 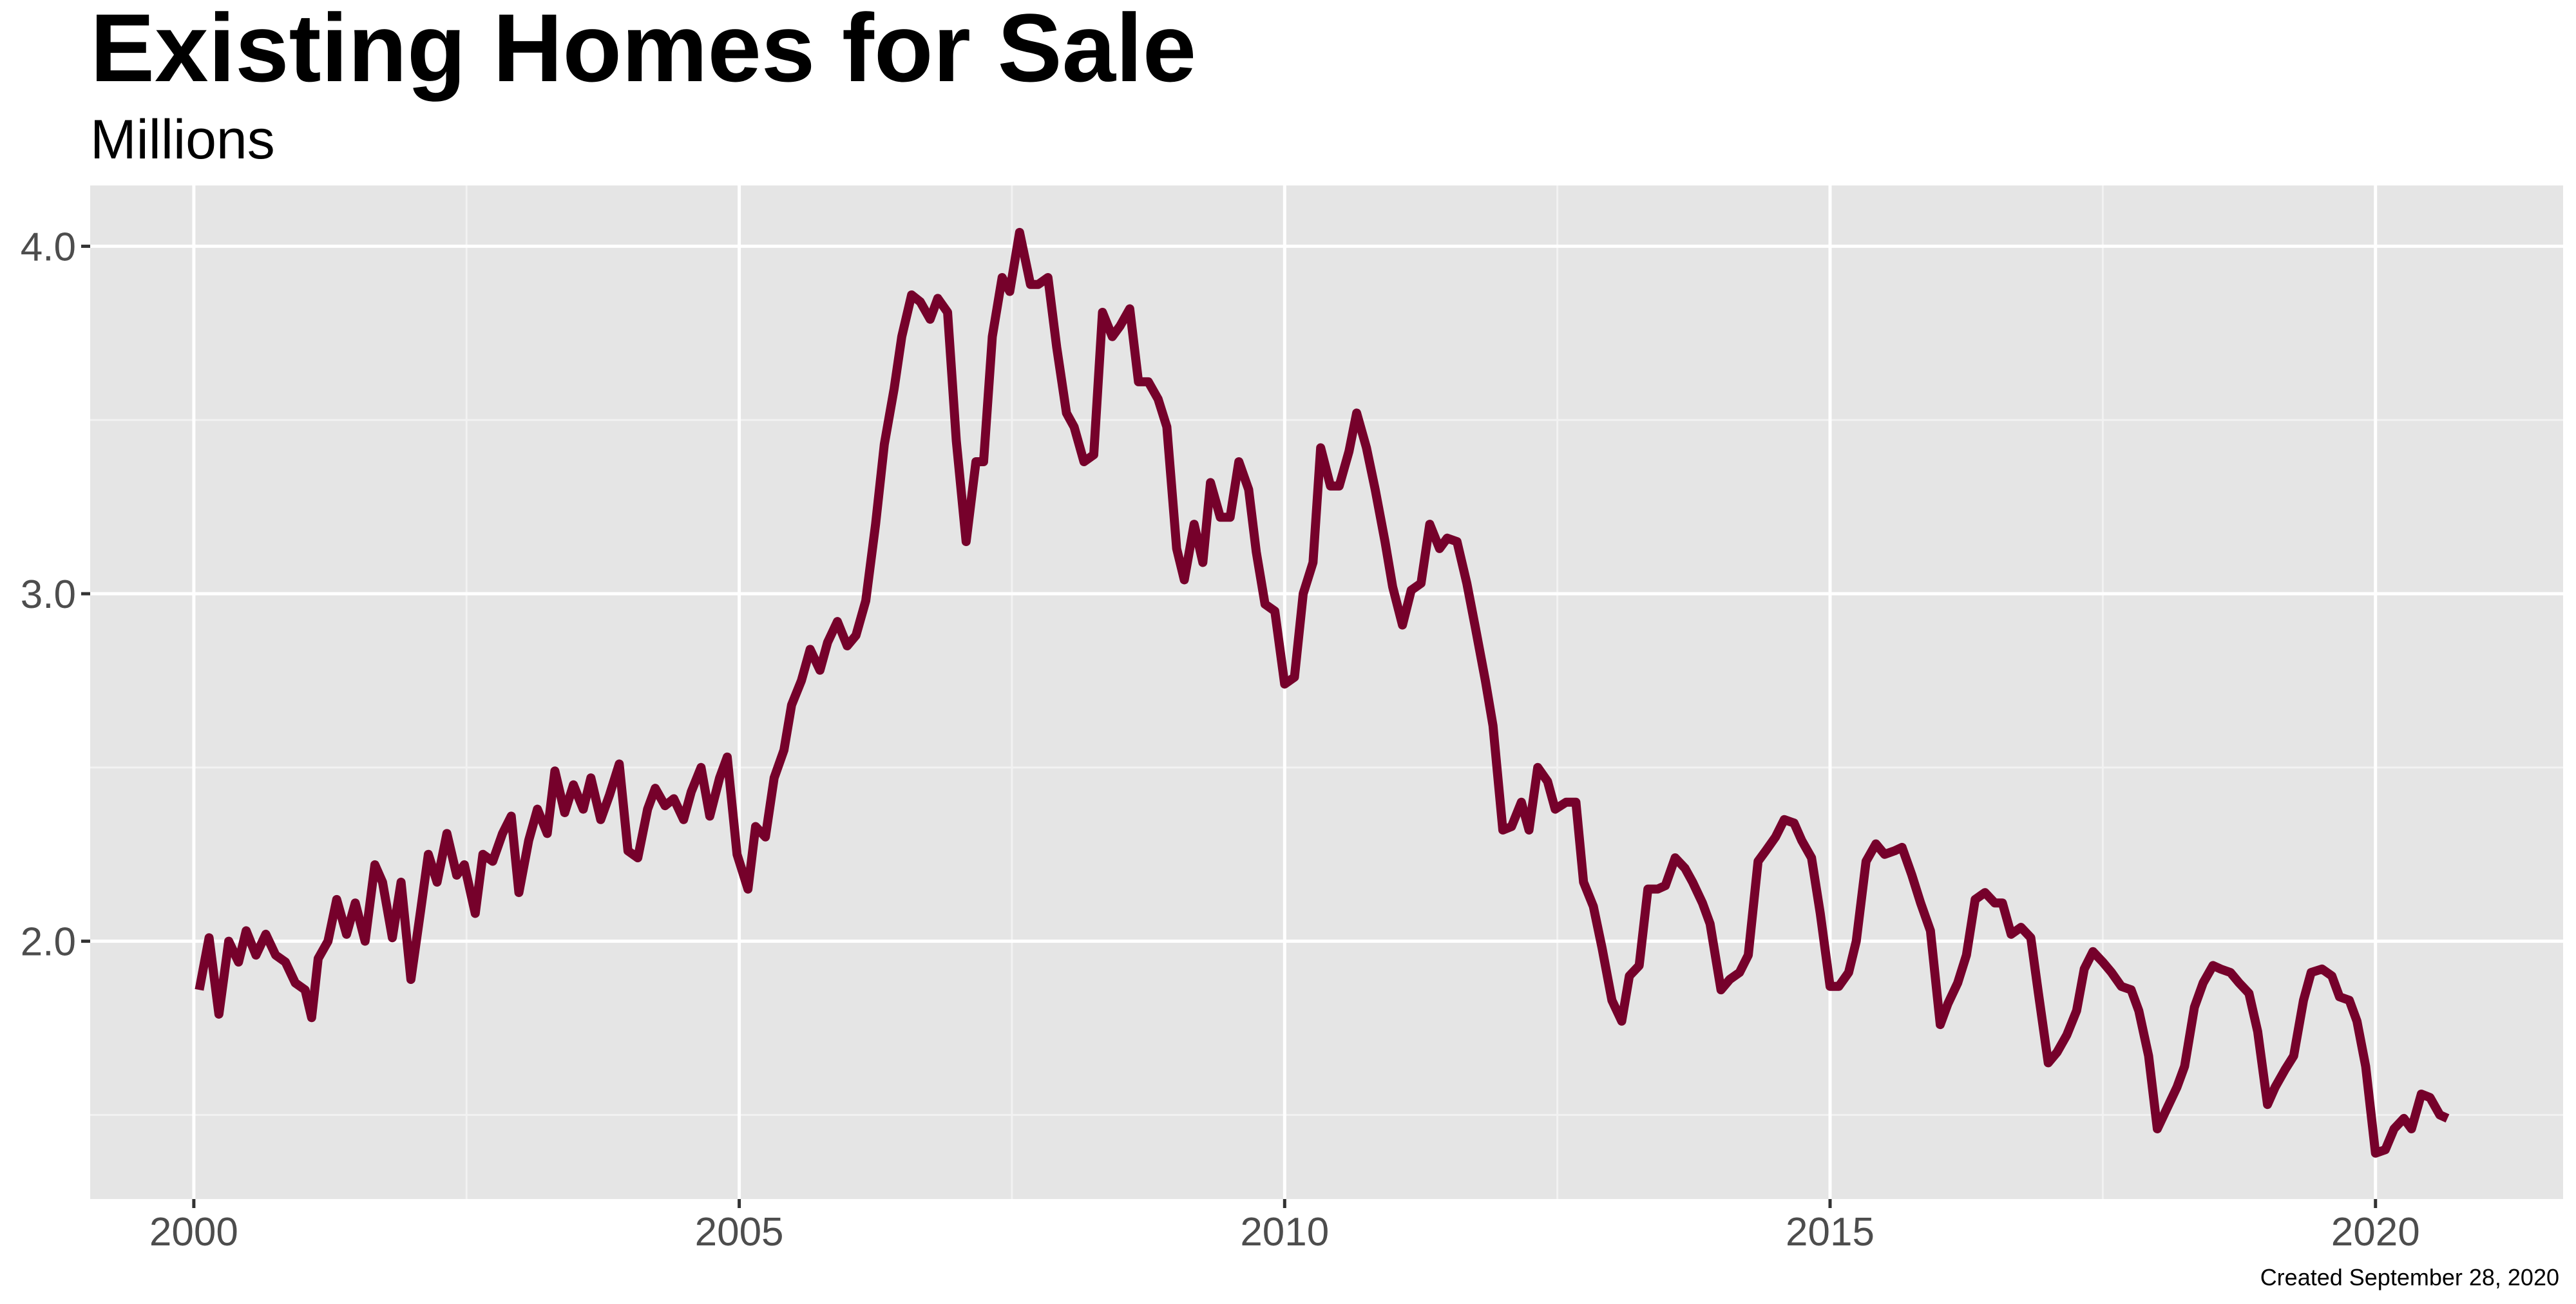 I want to click on x-tick-label: 2005, so click(x=739, y=1232).